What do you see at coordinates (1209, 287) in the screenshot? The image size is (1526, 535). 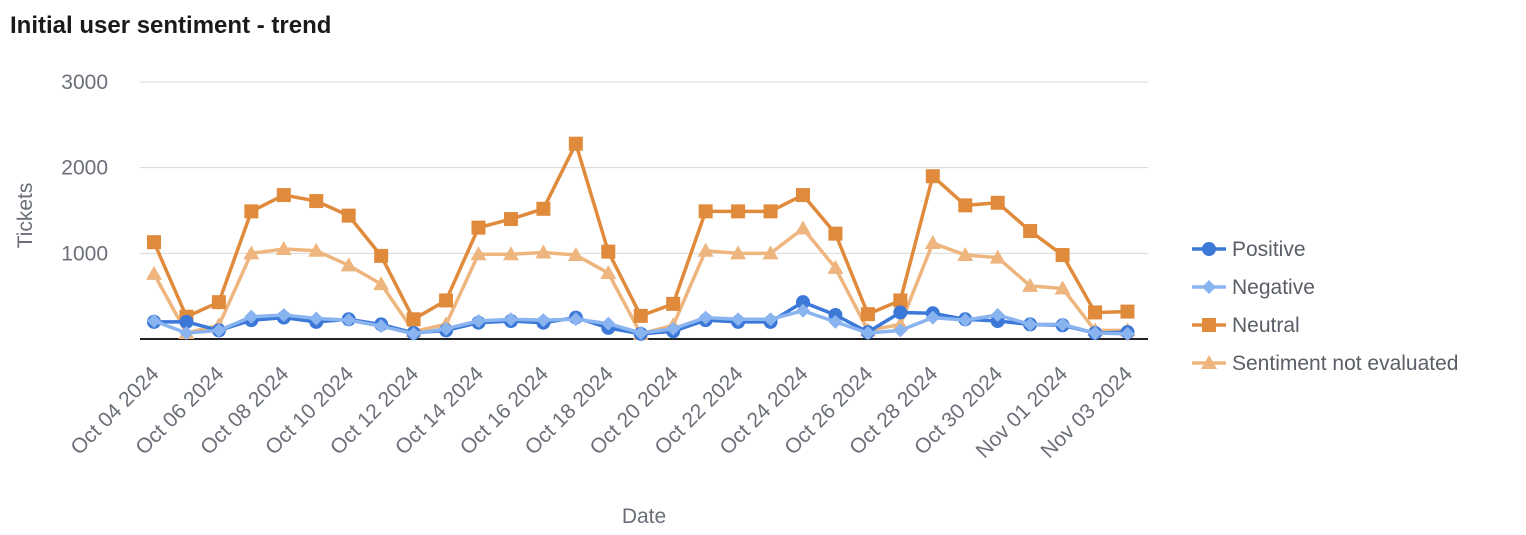 I see `legend-swatch-marker` at bounding box center [1209, 287].